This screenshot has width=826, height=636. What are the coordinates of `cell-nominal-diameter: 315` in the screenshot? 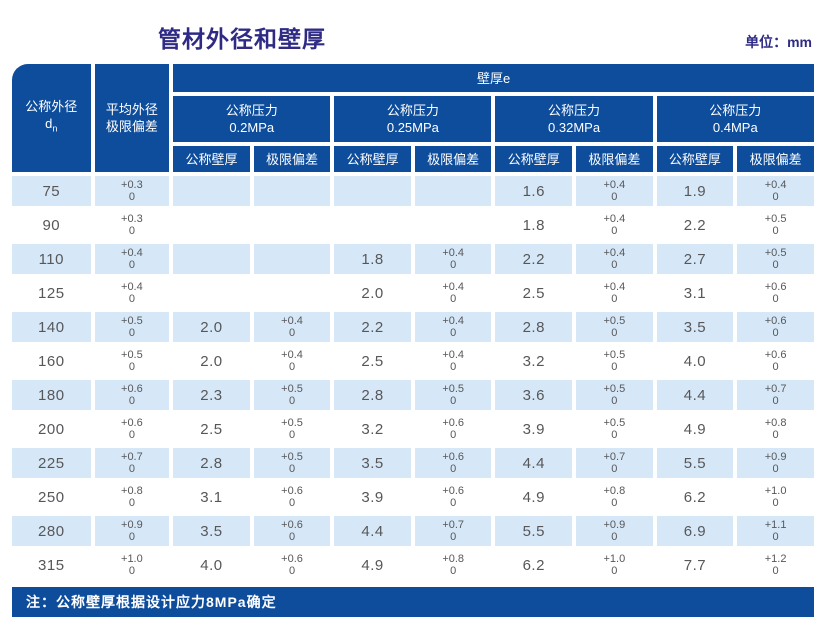 It's located at (51, 565).